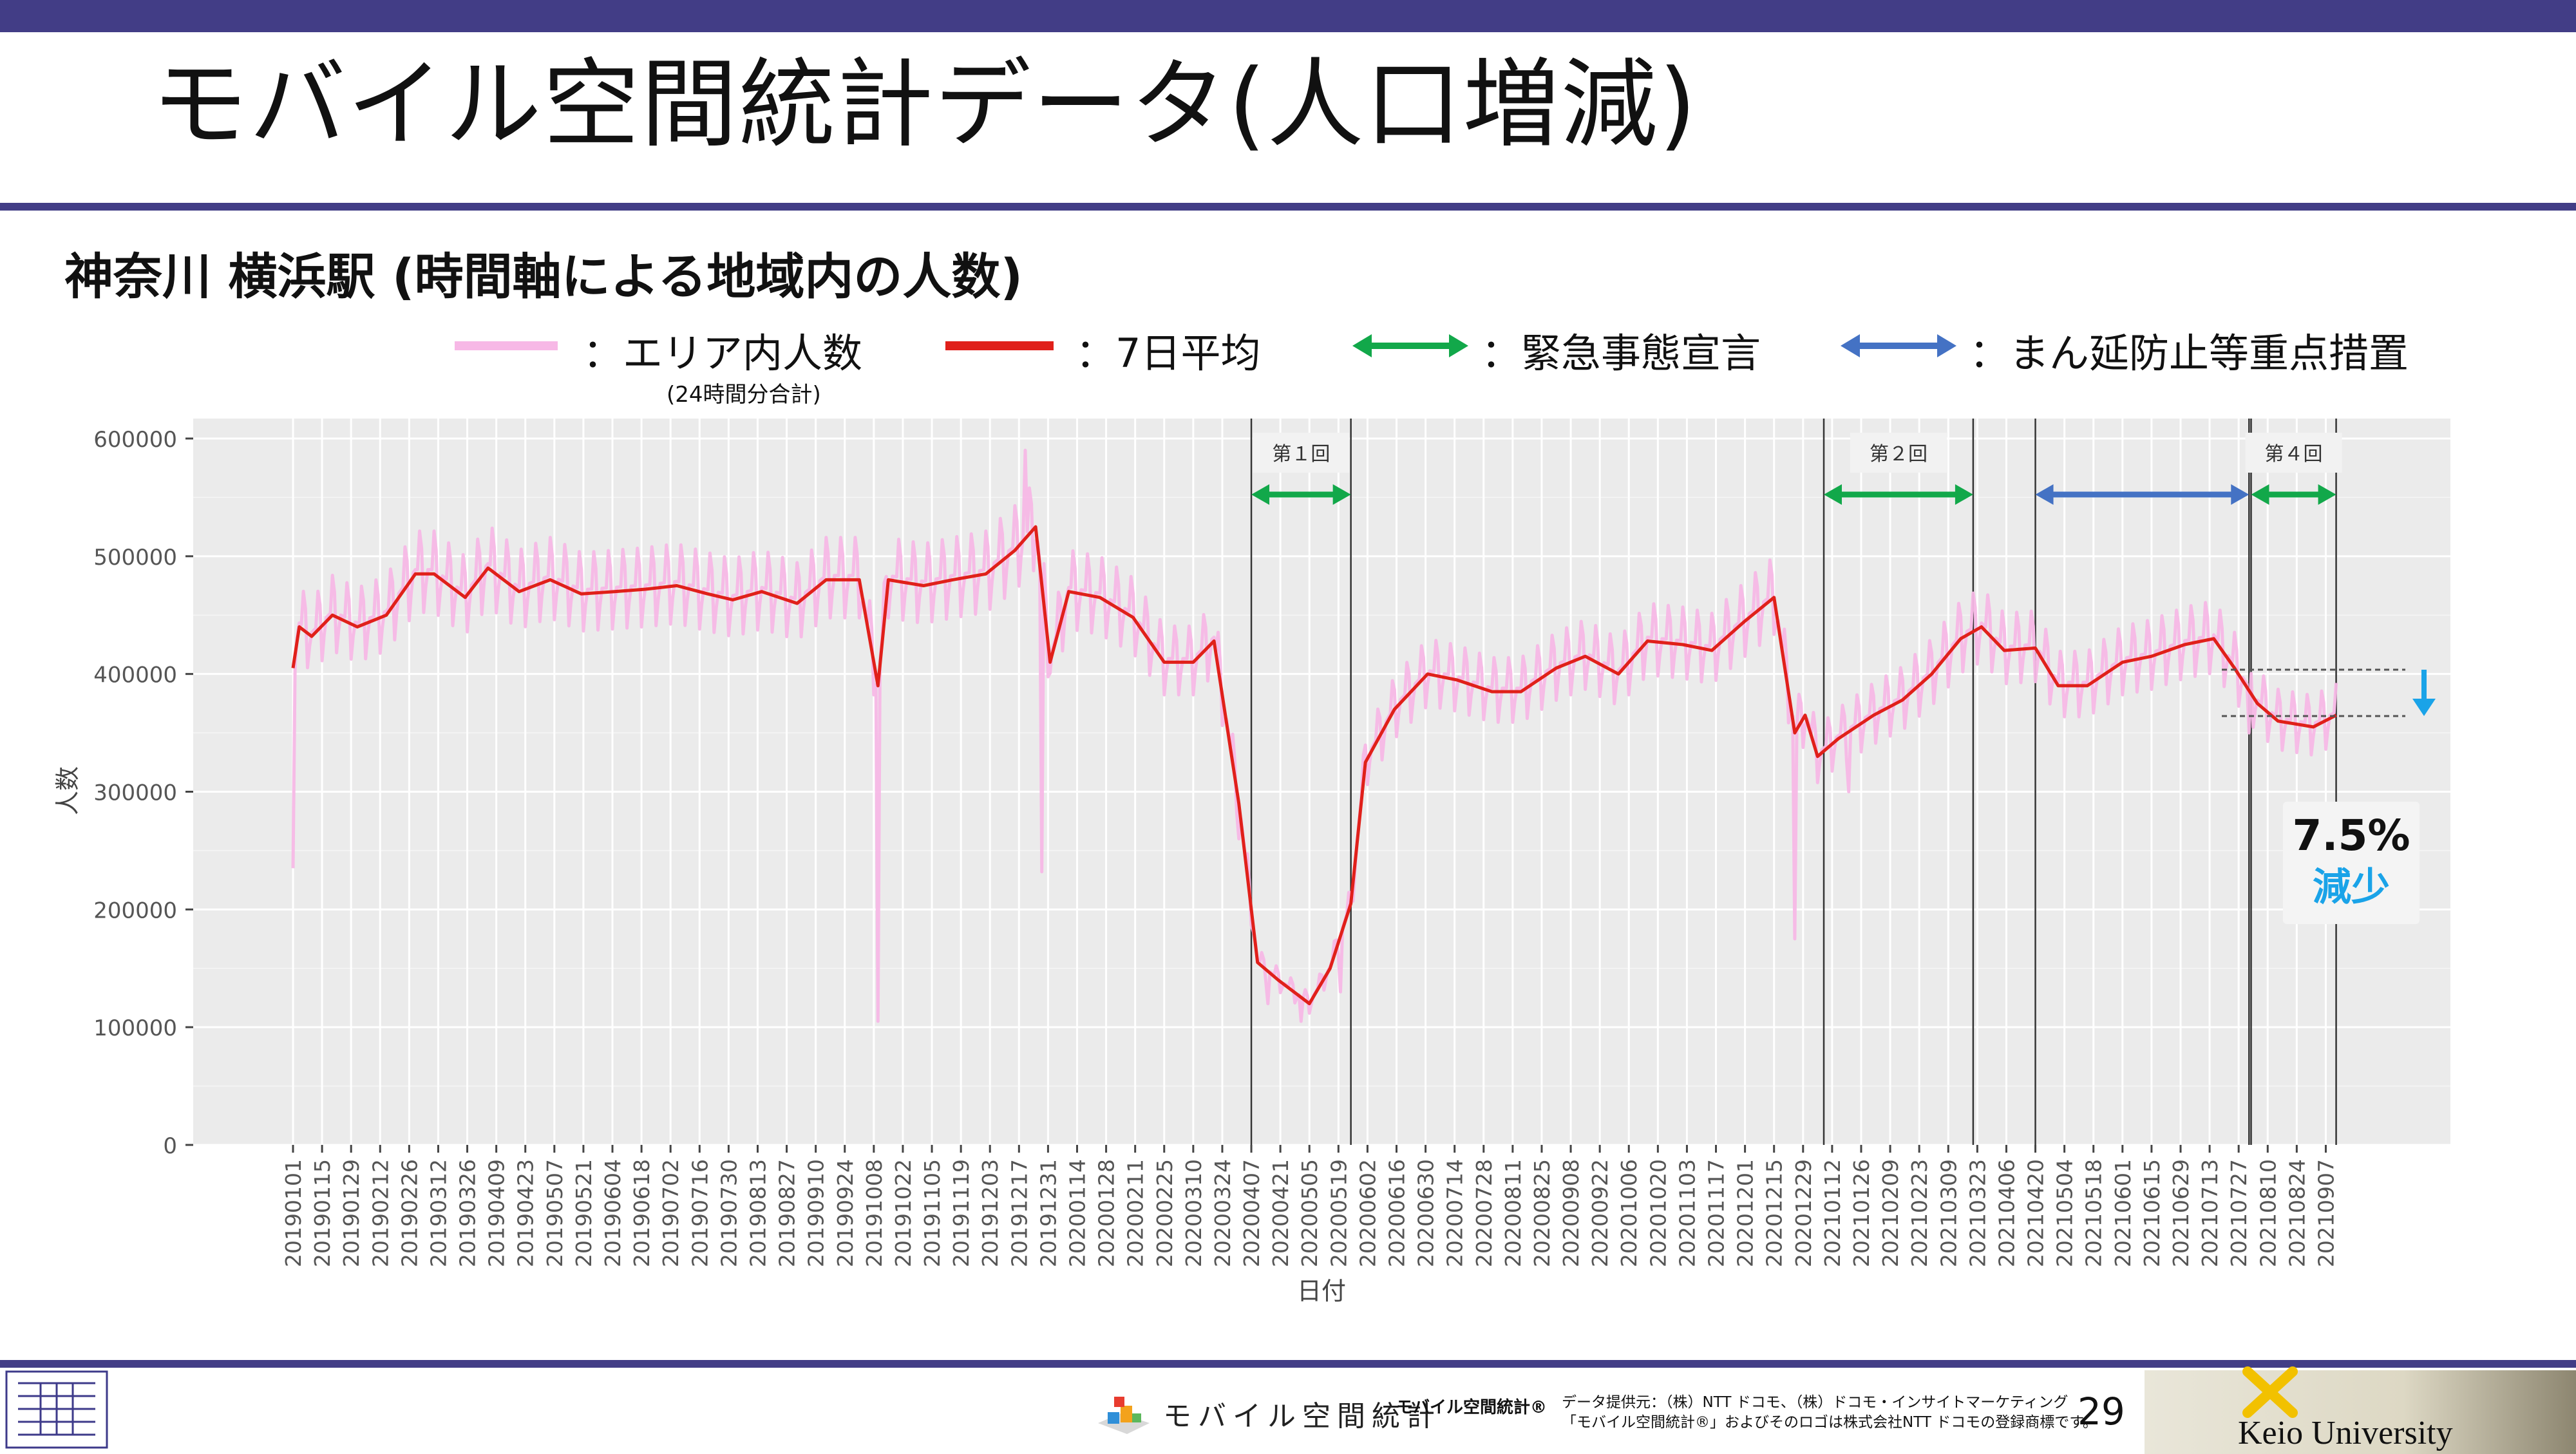  What do you see at coordinates (1830, 1422) in the screenshot?
I see `provider-line-2: 「モバイル空間統計®」およびそのロゴは株式会社NTT ドコモの登録商標です。` at bounding box center [1830, 1422].